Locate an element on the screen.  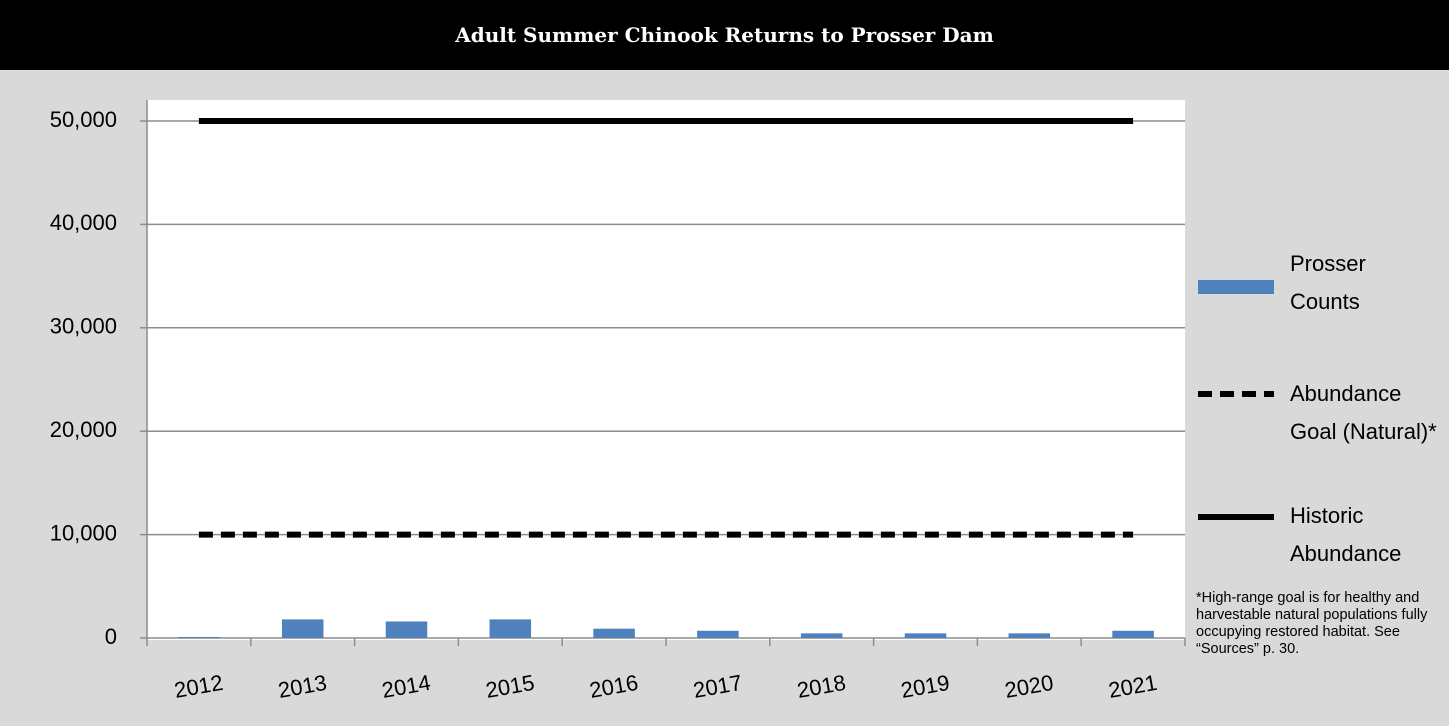
legend-swatch is located at coordinates (1236, 287).